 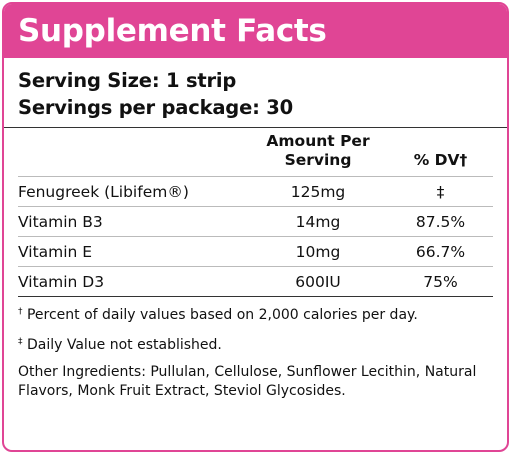 What do you see at coordinates (20, 312) in the screenshot?
I see `dagger-mark: †` at bounding box center [20, 312].